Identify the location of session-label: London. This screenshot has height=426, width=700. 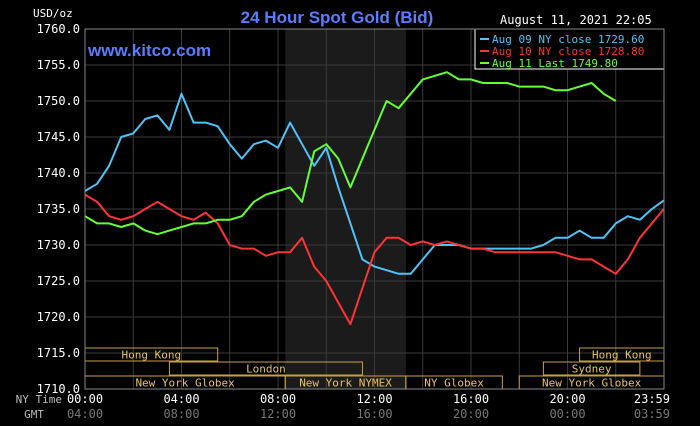
(266, 369).